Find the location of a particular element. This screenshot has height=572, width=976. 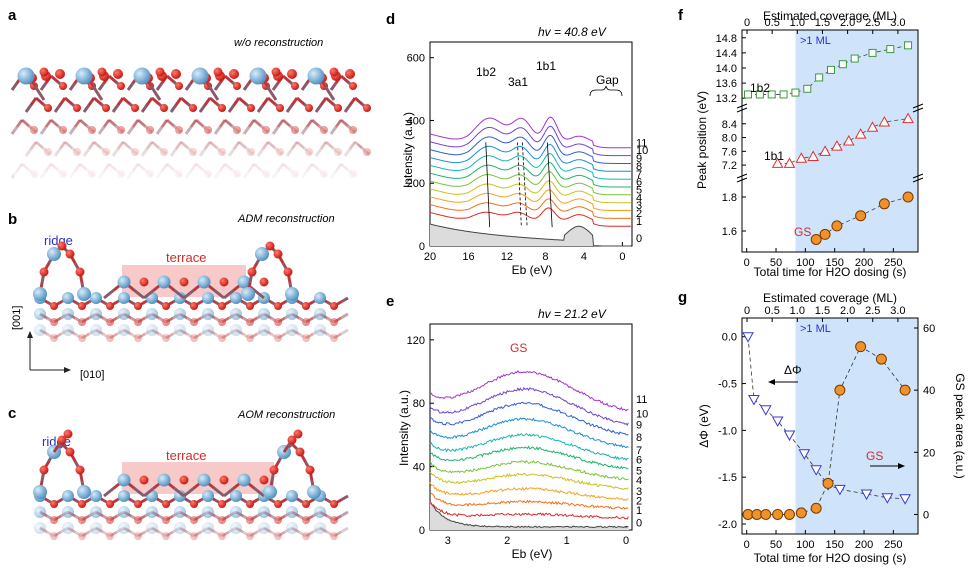

y-tick-label: 1.8 is located at coordinates (729, 198).